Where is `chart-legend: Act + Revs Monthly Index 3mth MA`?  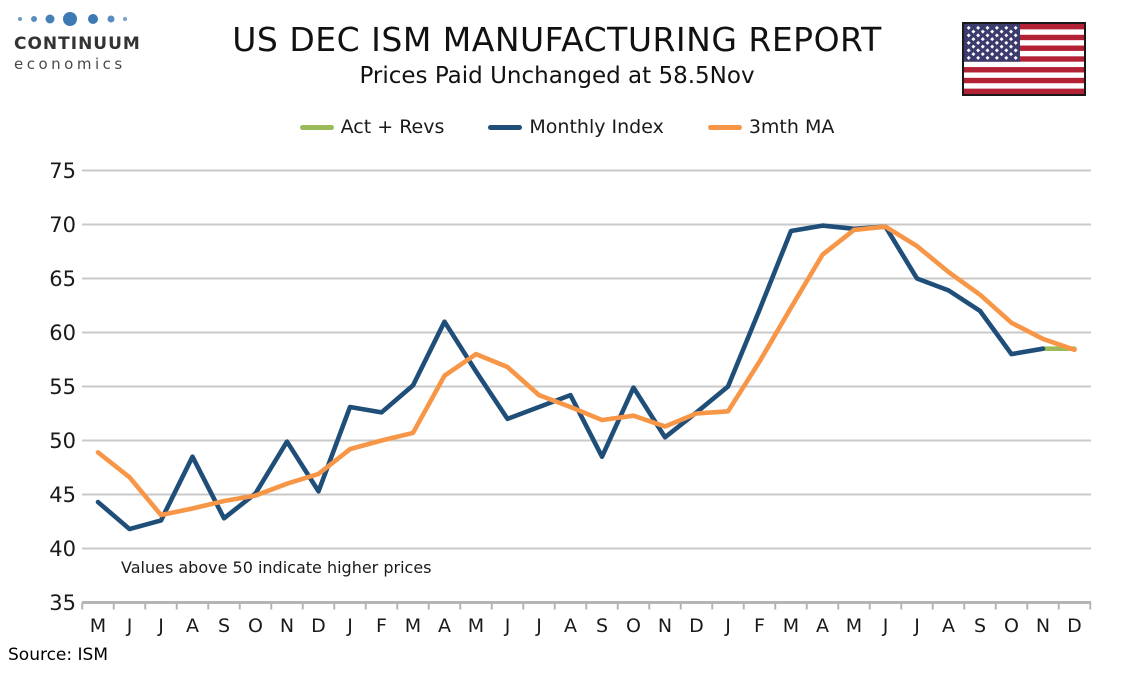
chart-legend: Act + Revs Monthly Index 3mth MA is located at coordinates (567, 127).